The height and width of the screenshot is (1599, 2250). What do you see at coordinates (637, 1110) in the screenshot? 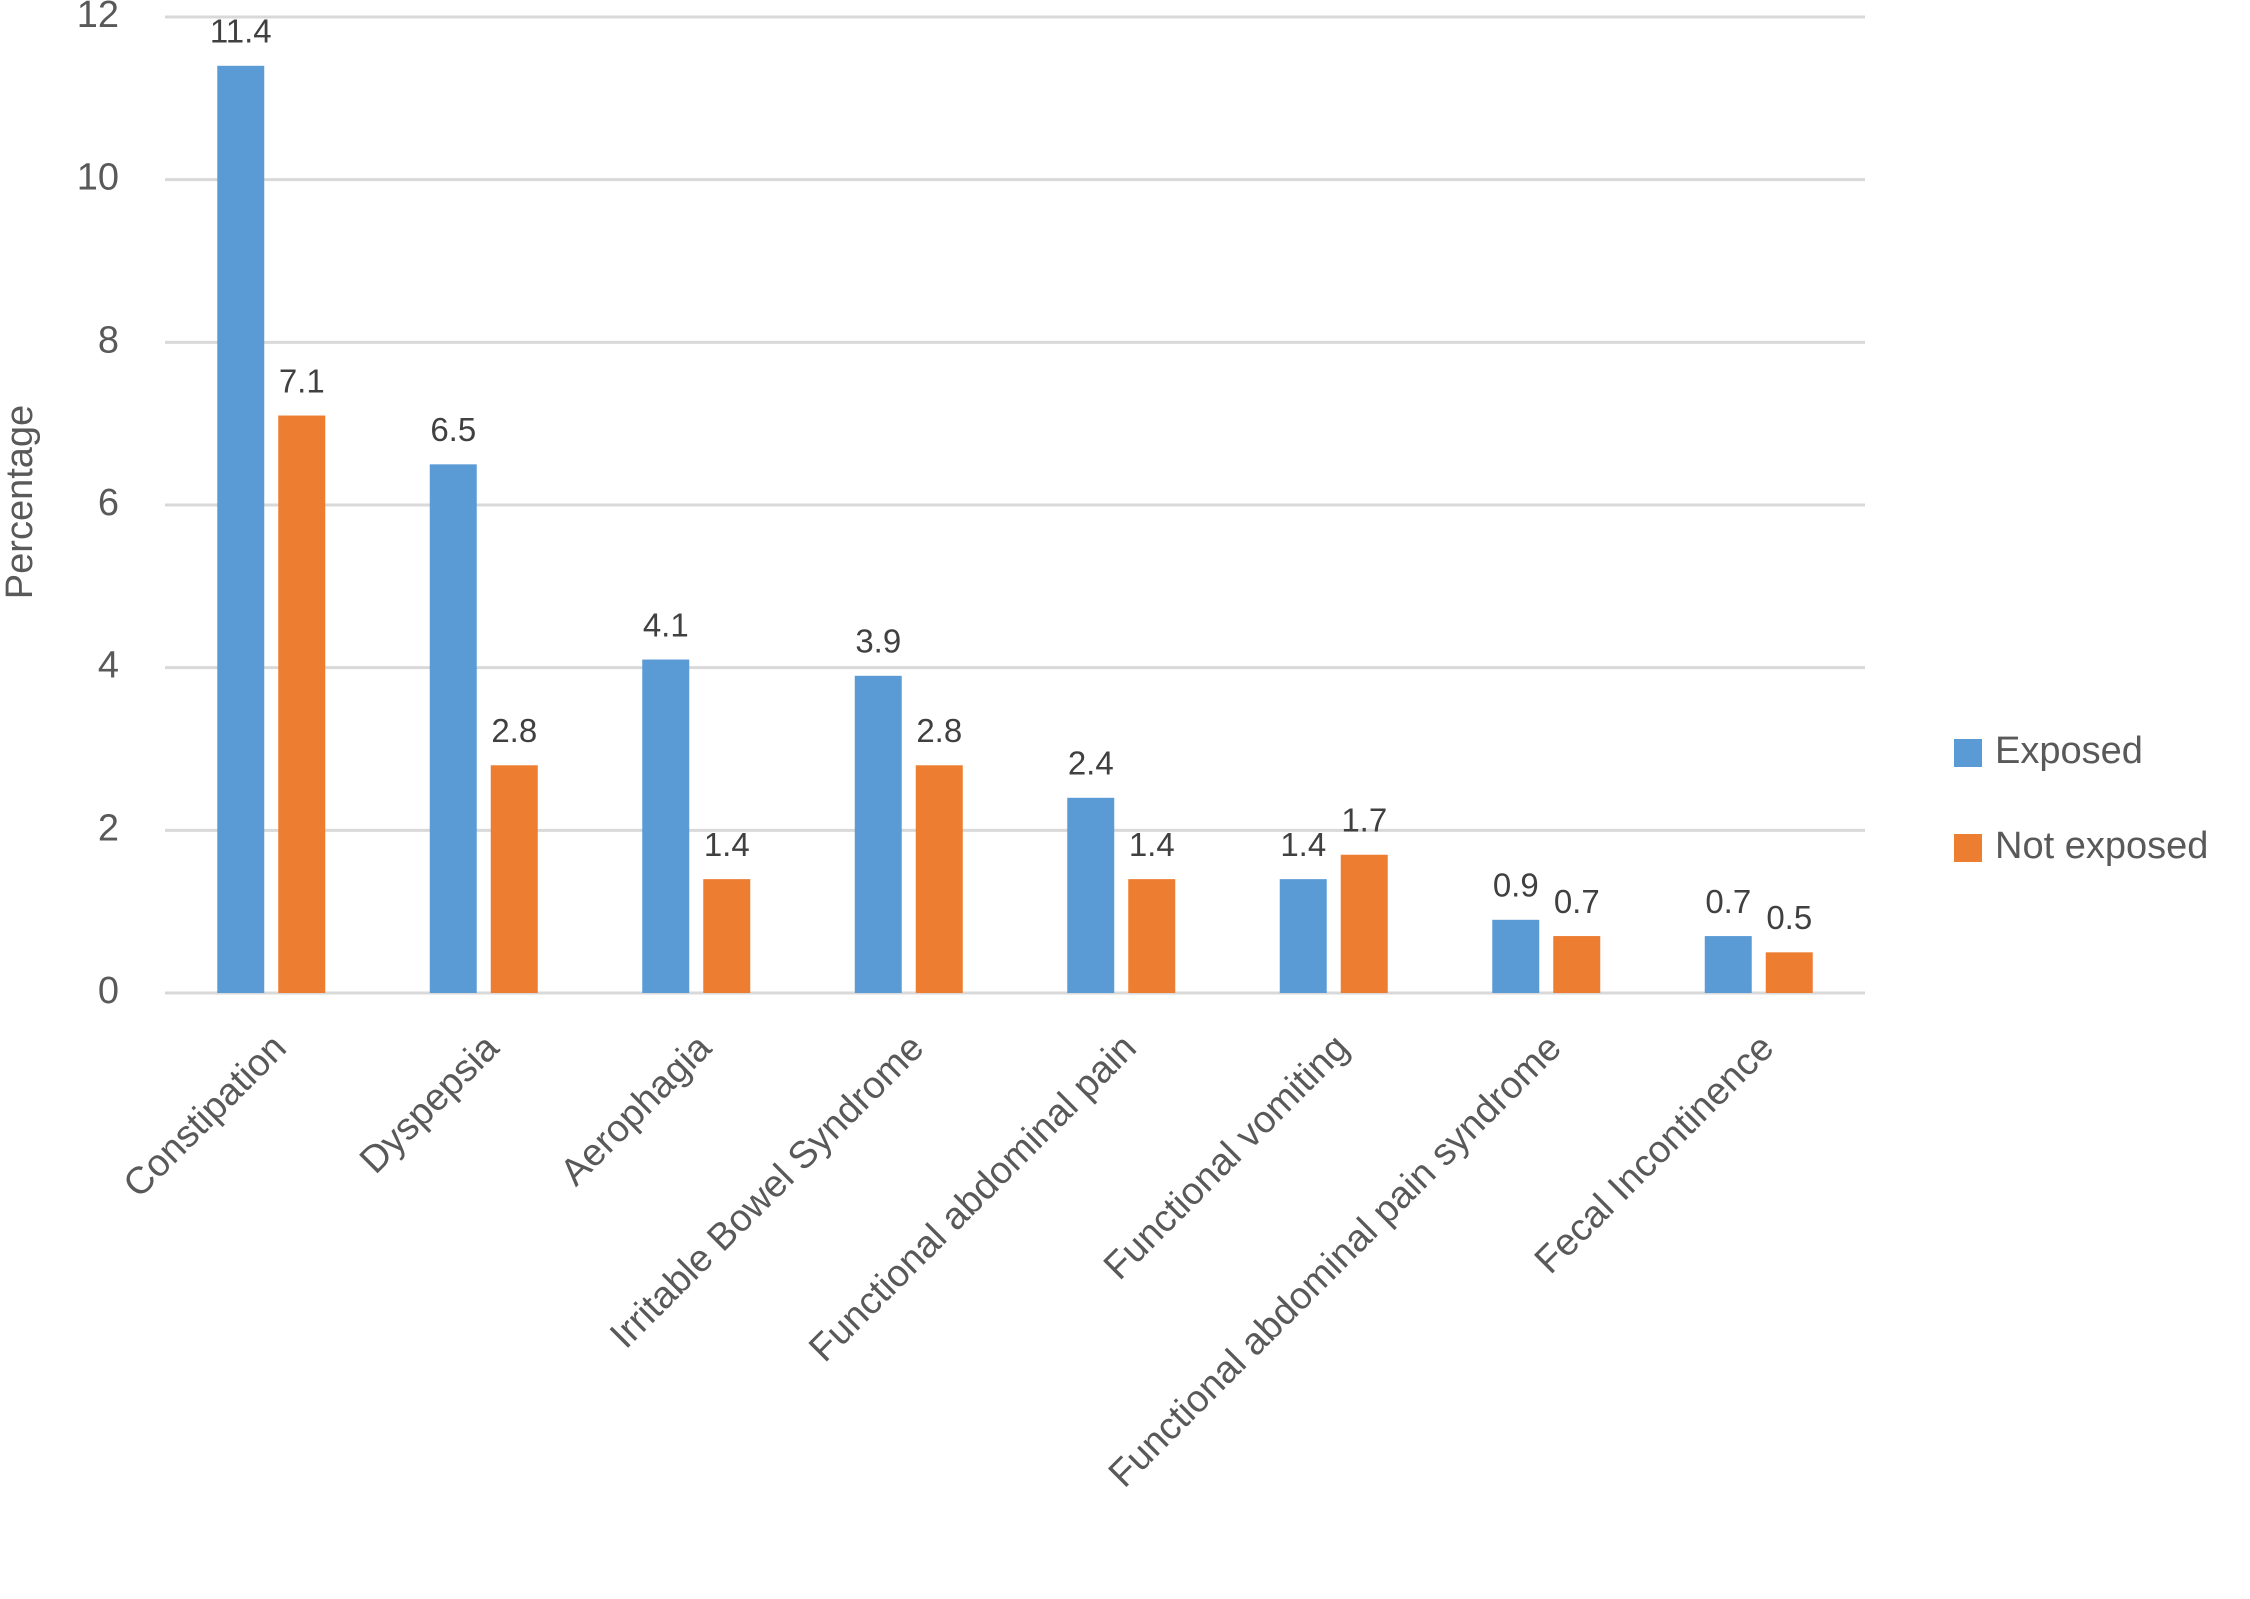
I see `x-tick-label: Aerophagia` at bounding box center [637, 1110].